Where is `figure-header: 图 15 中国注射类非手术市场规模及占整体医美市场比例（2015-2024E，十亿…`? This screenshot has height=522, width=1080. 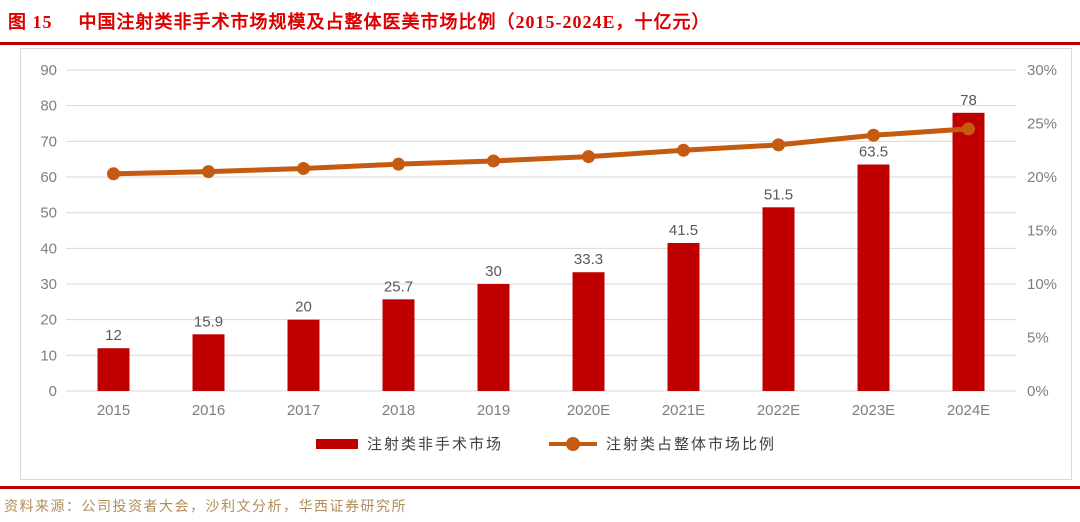 figure-header: 图 15 中国注射类非手术市场规模及占整体医美市场比例（2015-2024E，十亿… is located at coordinates (359, 21).